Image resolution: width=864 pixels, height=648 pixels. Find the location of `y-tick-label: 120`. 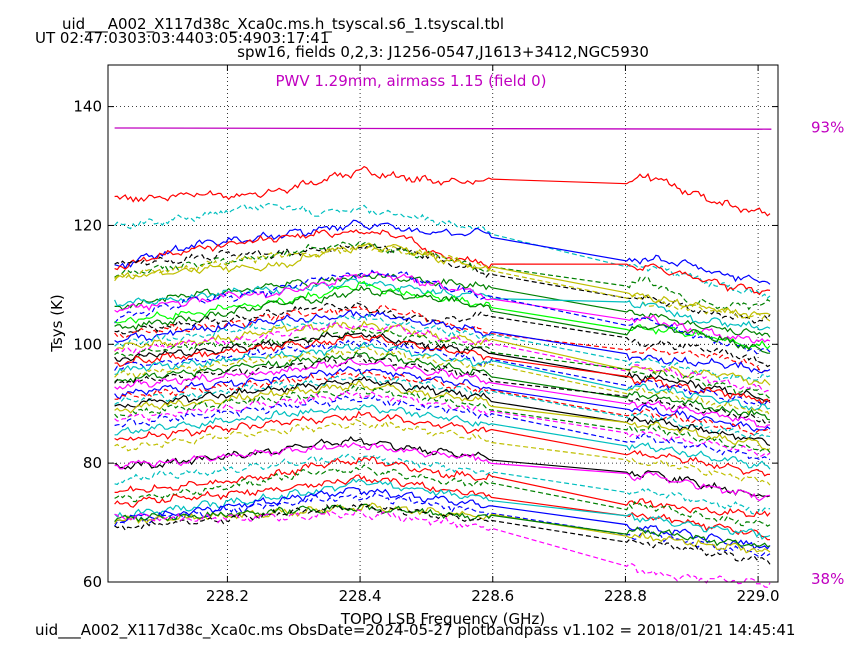

y-tick-label: 120 is located at coordinates (87, 225).